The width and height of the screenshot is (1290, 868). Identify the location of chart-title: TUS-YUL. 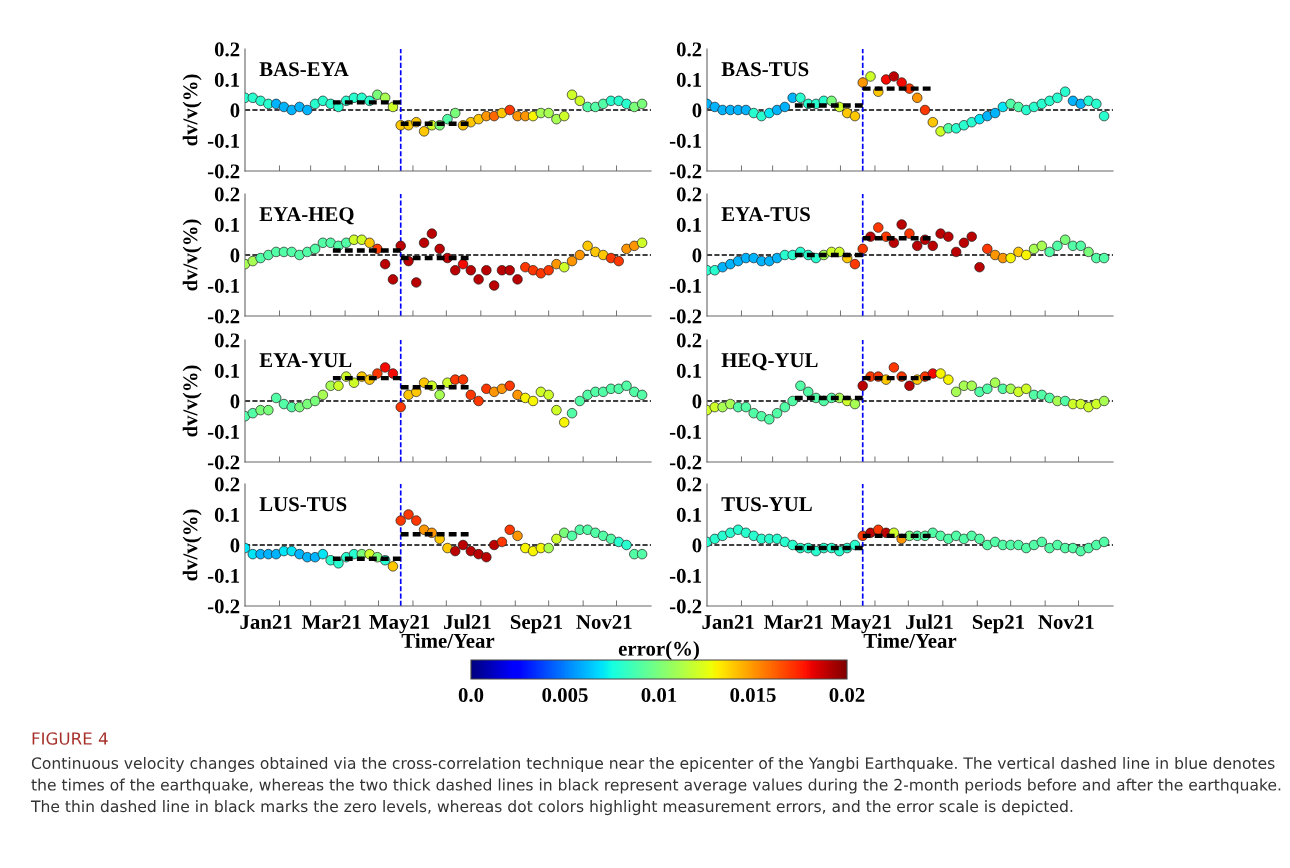
(766, 504).